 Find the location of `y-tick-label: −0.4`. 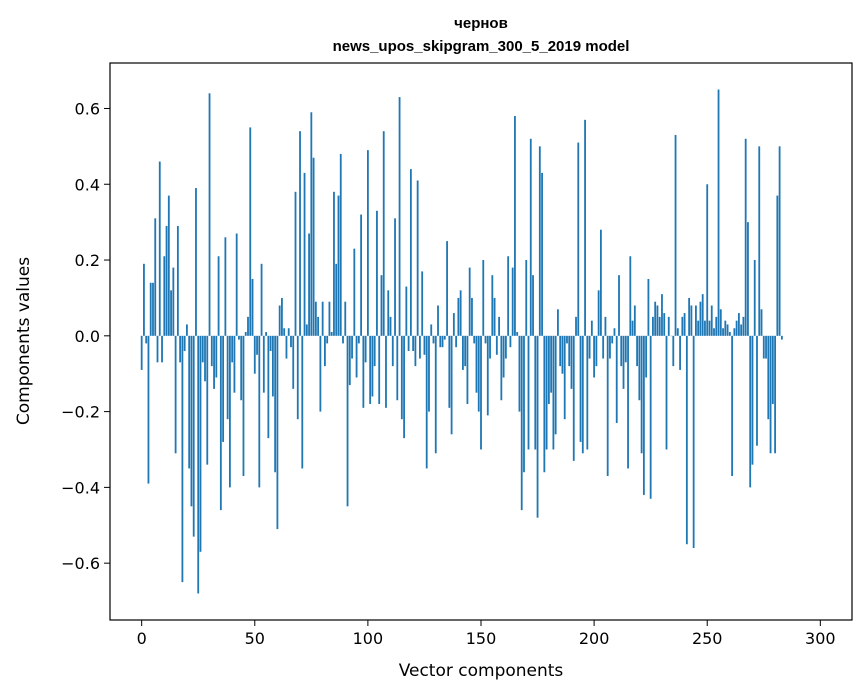

y-tick-label: −0.4 is located at coordinates (80, 487).